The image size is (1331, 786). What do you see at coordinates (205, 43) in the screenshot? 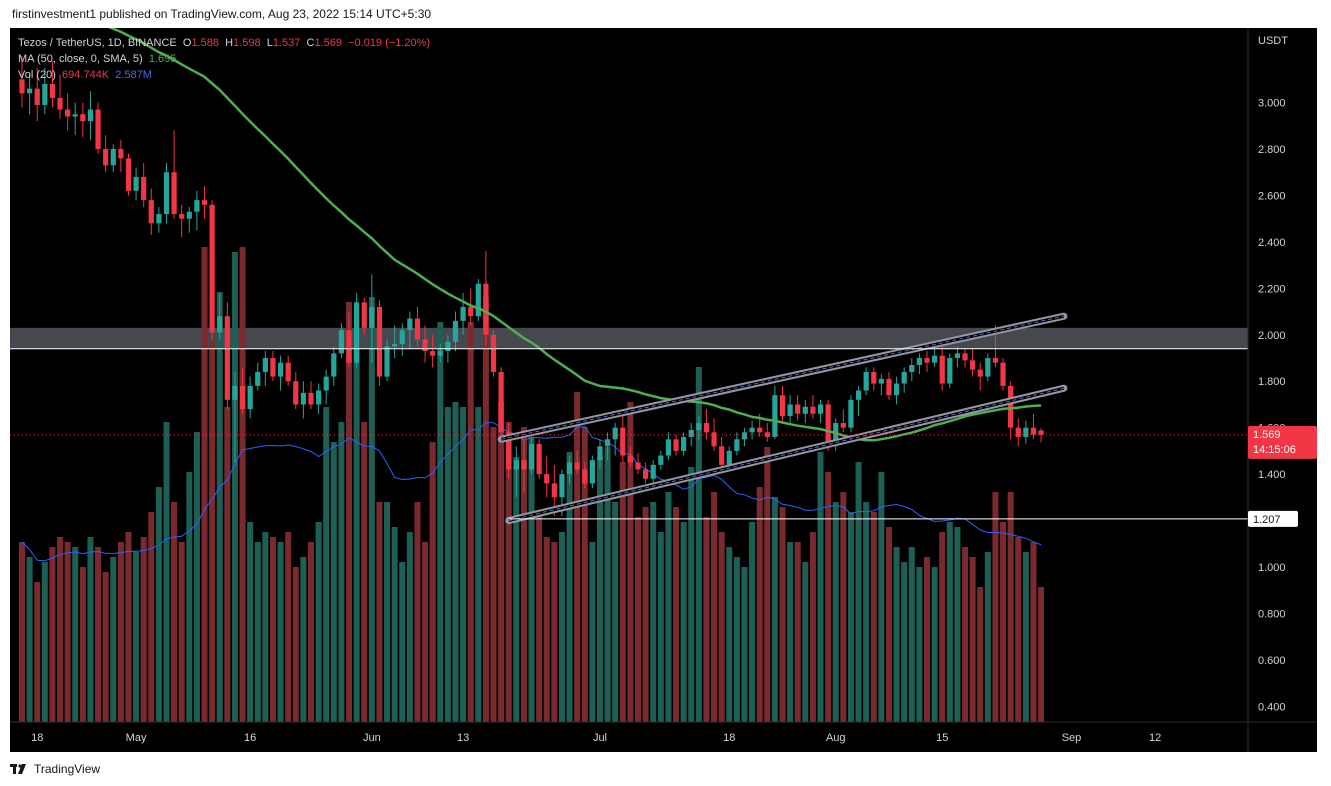
I see `legend-open: 1.588` at bounding box center [205, 43].